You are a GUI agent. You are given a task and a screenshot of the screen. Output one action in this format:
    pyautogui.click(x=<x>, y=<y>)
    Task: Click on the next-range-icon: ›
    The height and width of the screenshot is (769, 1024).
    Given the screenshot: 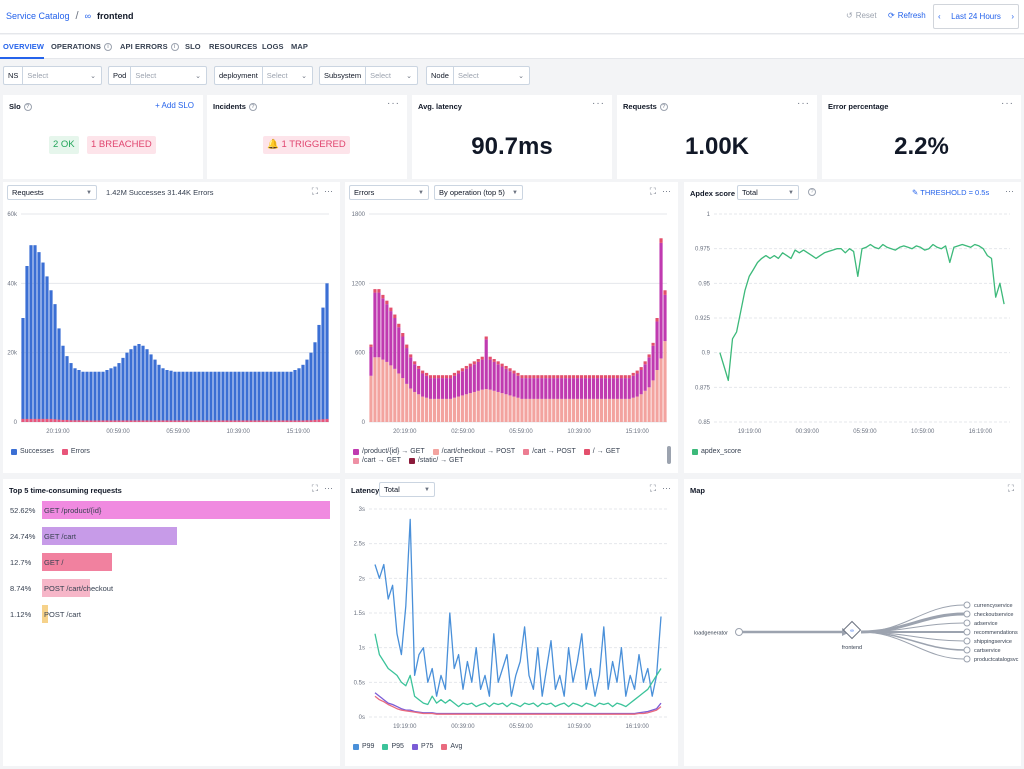 What is the action you would take?
    pyautogui.click(x=1012, y=16)
    